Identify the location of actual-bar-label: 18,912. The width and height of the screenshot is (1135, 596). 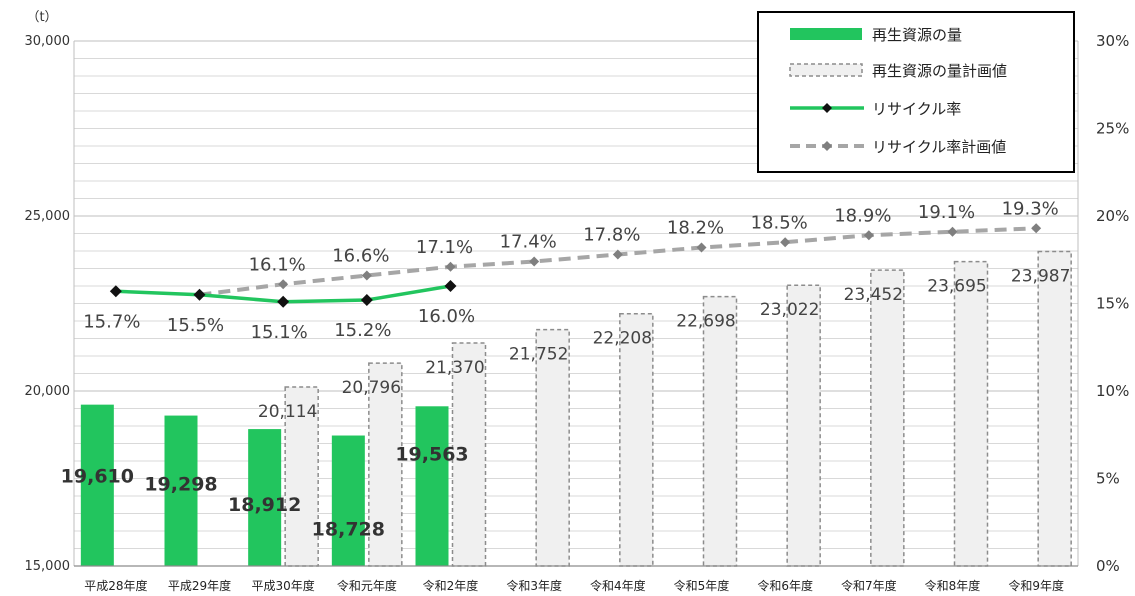
(264, 505).